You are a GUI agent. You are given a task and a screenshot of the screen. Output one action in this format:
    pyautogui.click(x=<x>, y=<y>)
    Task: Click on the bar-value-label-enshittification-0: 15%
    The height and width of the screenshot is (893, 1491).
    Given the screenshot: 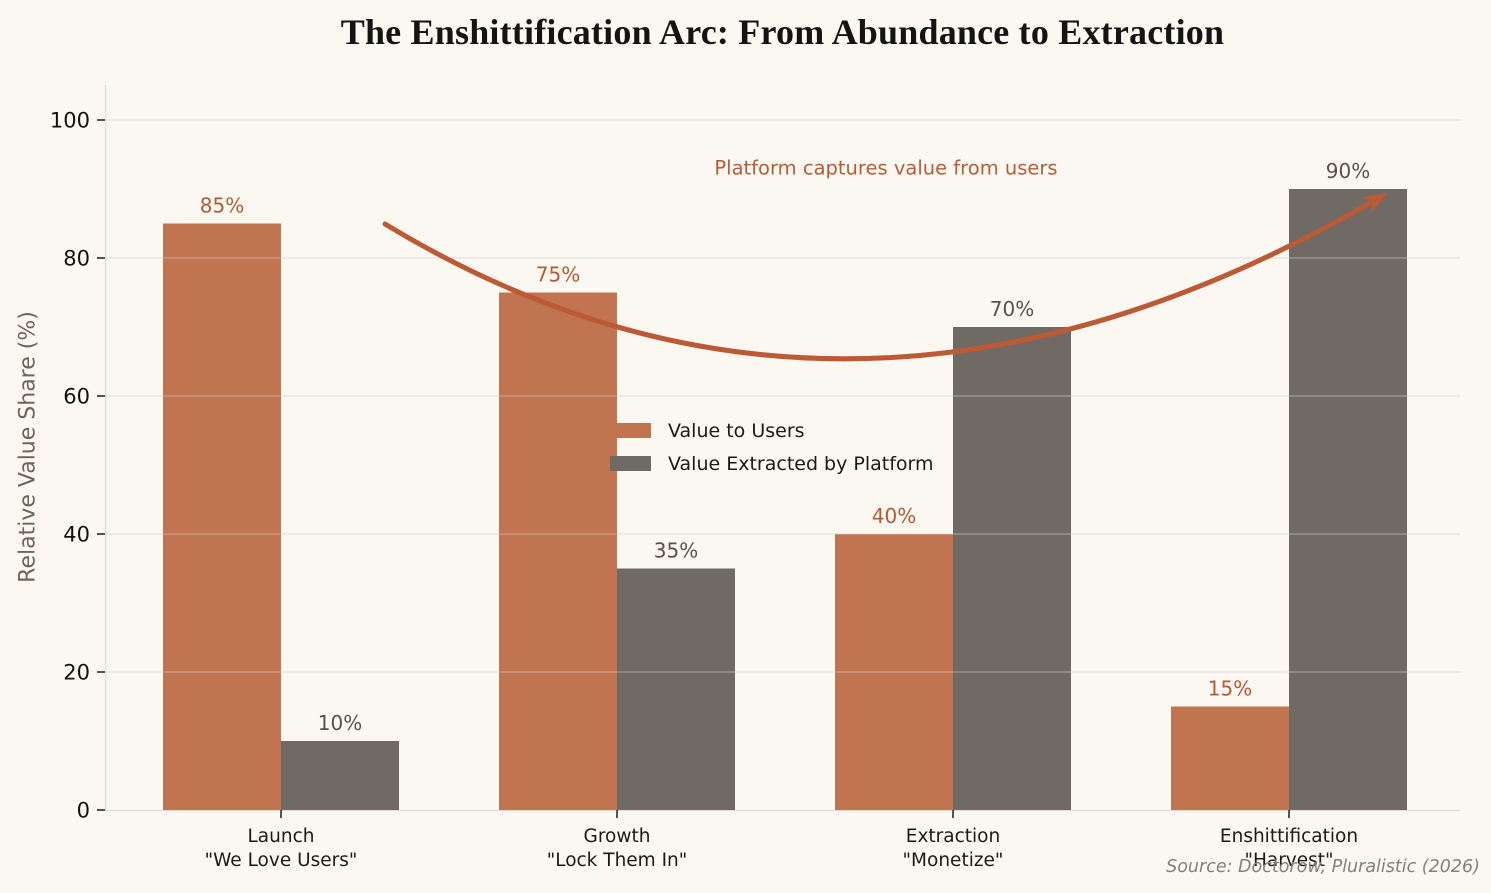 What is the action you would take?
    pyautogui.click(x=1230, y=689)
    